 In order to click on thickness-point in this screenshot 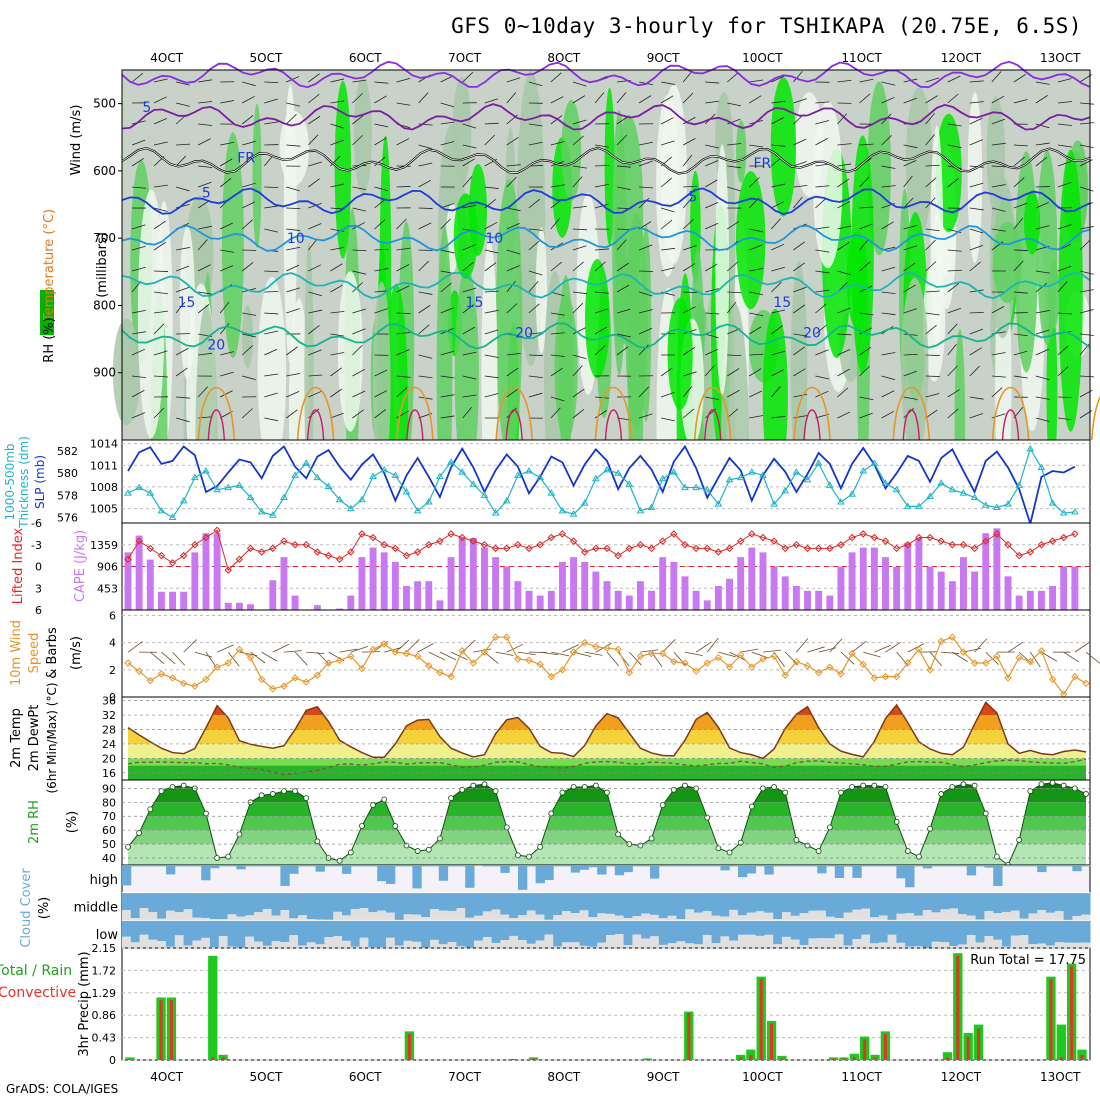, I will do `click(974, 497)`.